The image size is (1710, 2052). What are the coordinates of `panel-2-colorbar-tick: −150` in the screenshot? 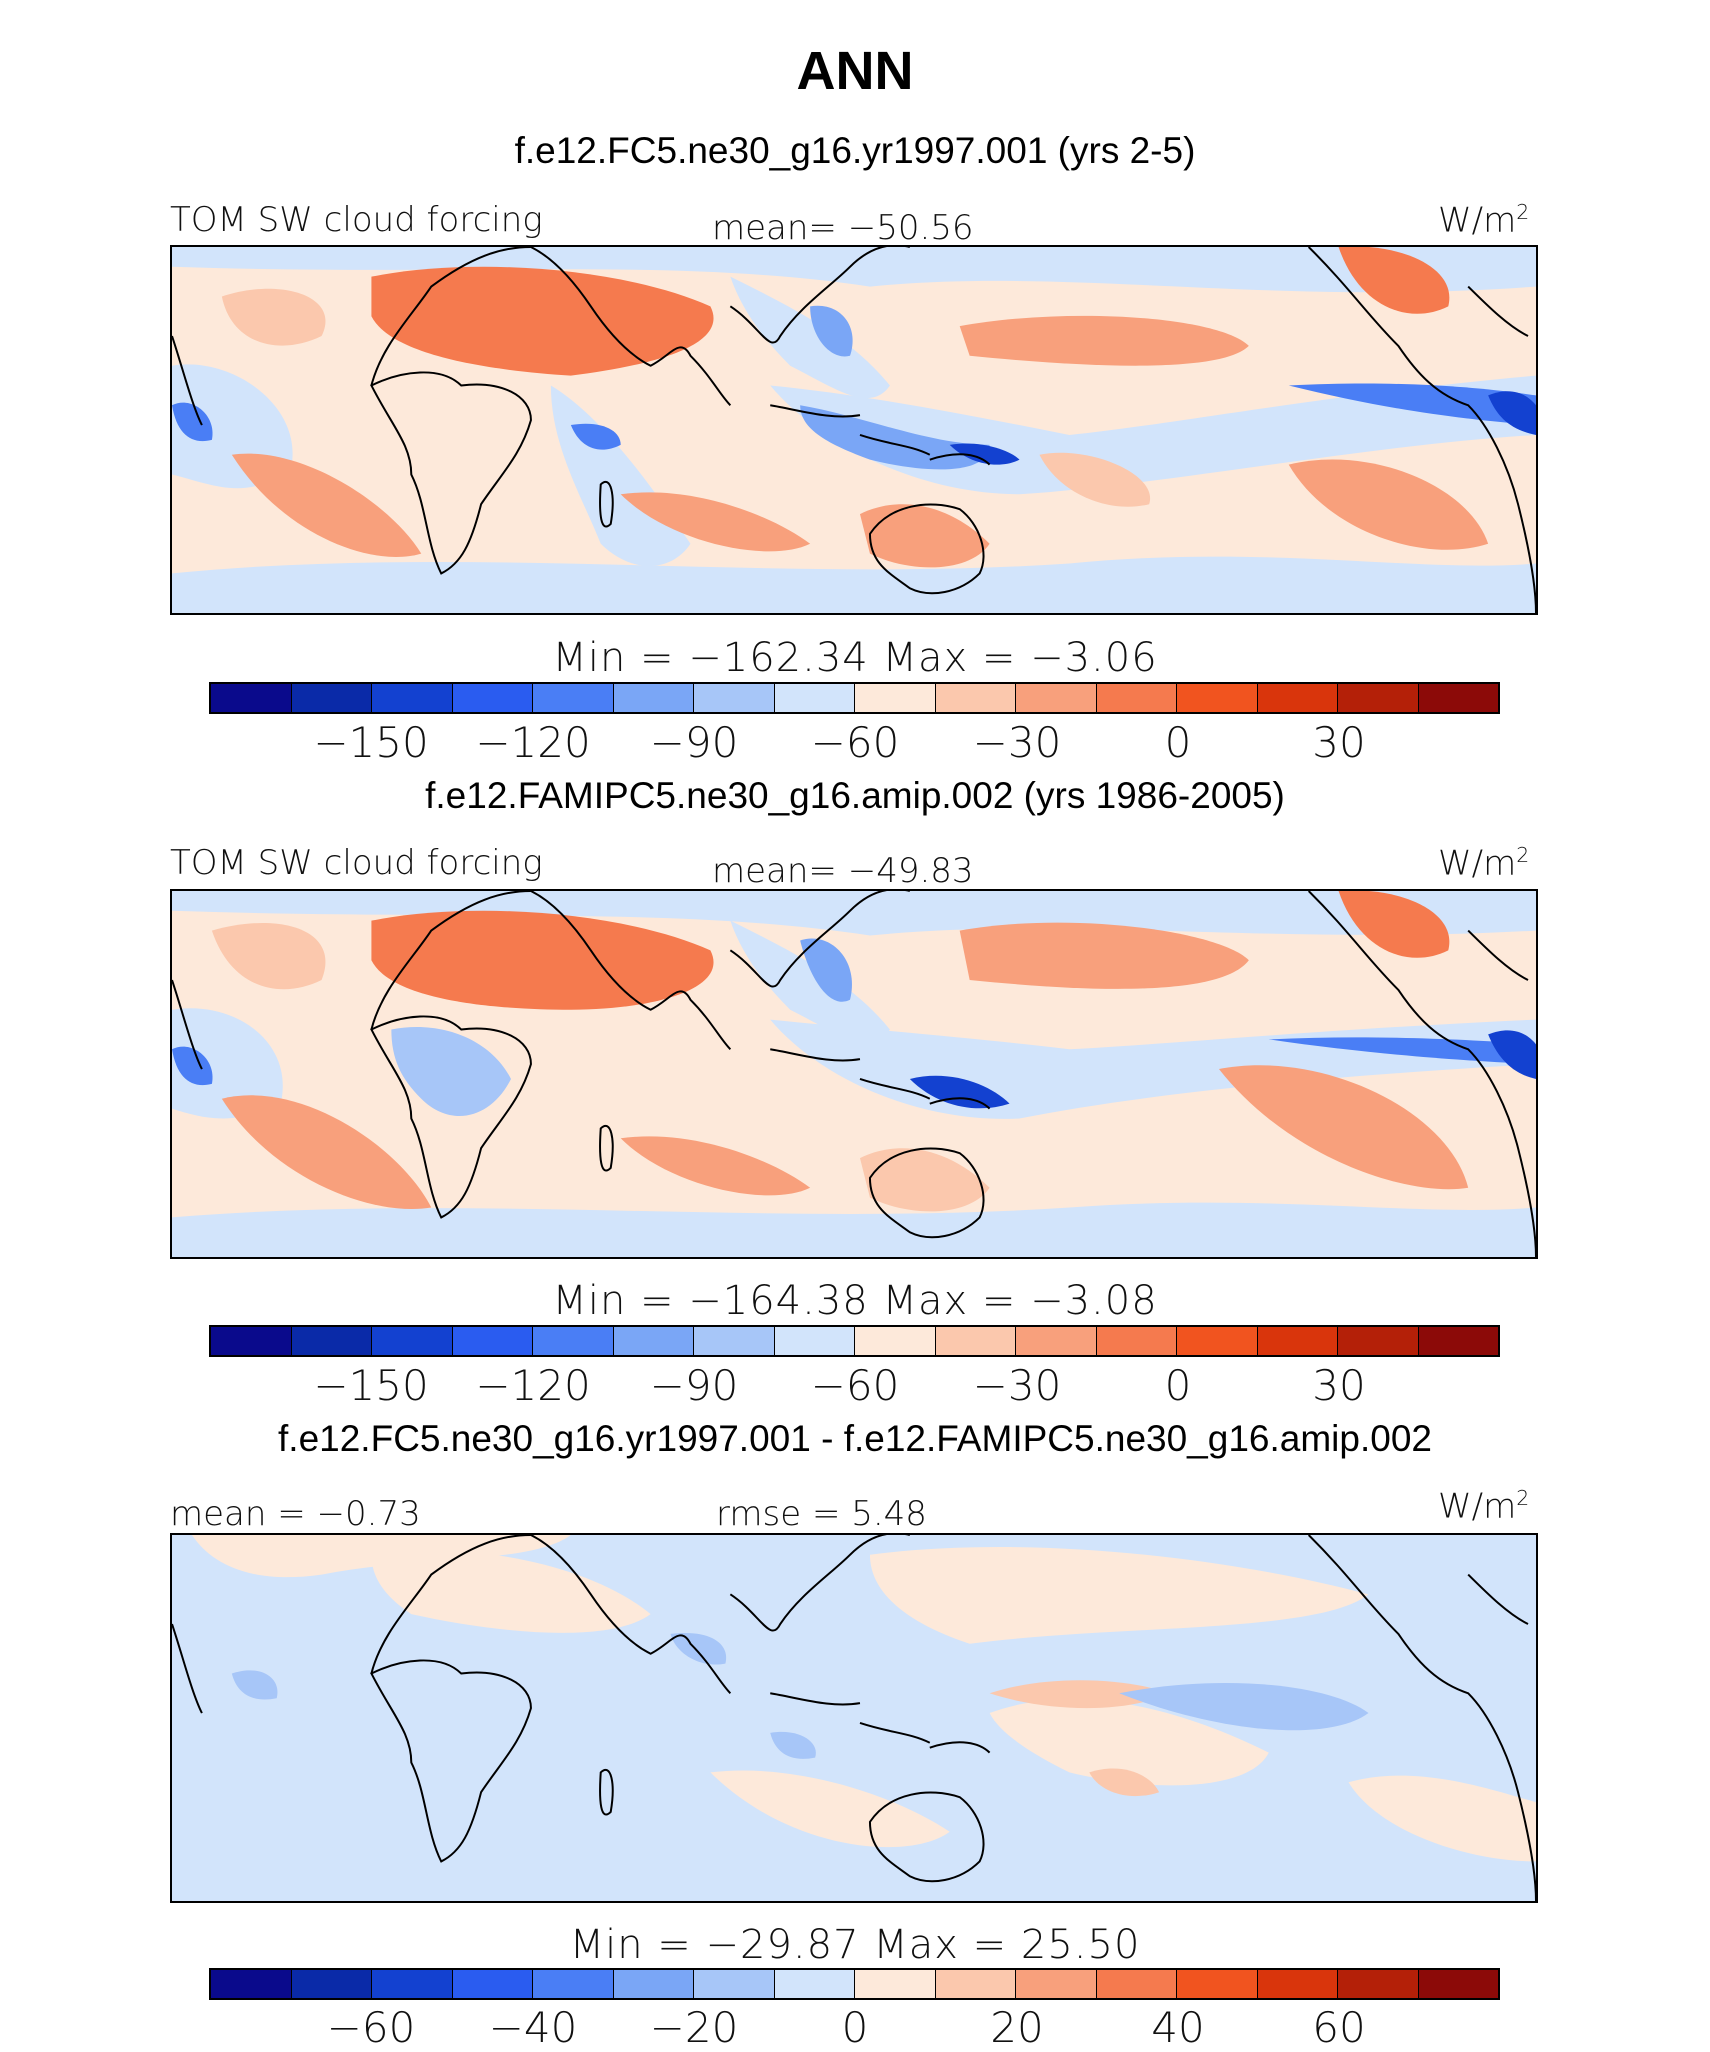 It's located at (371, 1385).